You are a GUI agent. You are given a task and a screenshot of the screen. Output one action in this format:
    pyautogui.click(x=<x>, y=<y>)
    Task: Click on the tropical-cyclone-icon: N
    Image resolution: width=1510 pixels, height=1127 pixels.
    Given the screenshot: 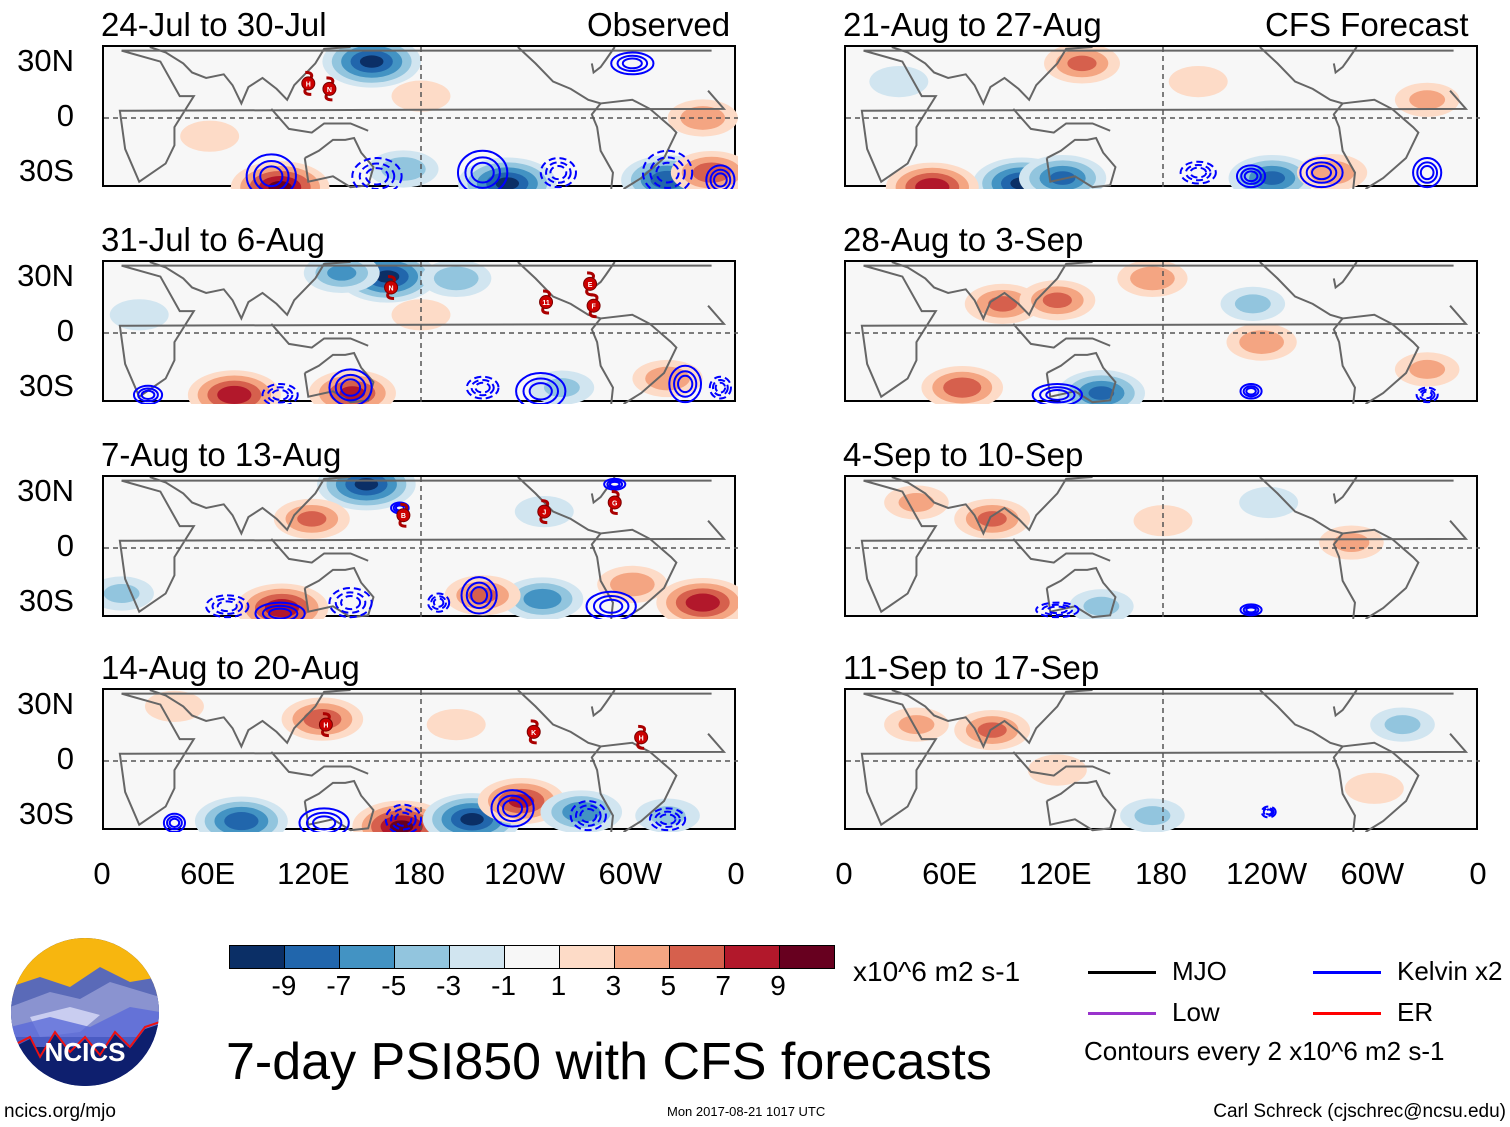 What is the action you would take?
    pyautogui.click(x=329, y=89)
    